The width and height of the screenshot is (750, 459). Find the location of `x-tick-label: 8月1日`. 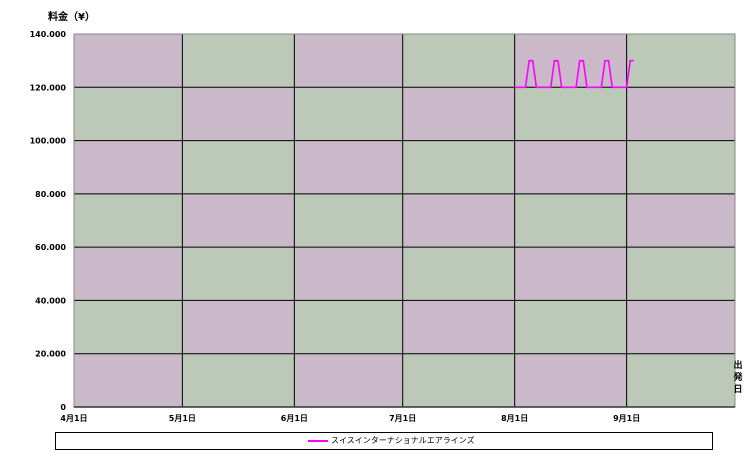

x-tick-label: 8月1日 is located at coordinates (514, 418).